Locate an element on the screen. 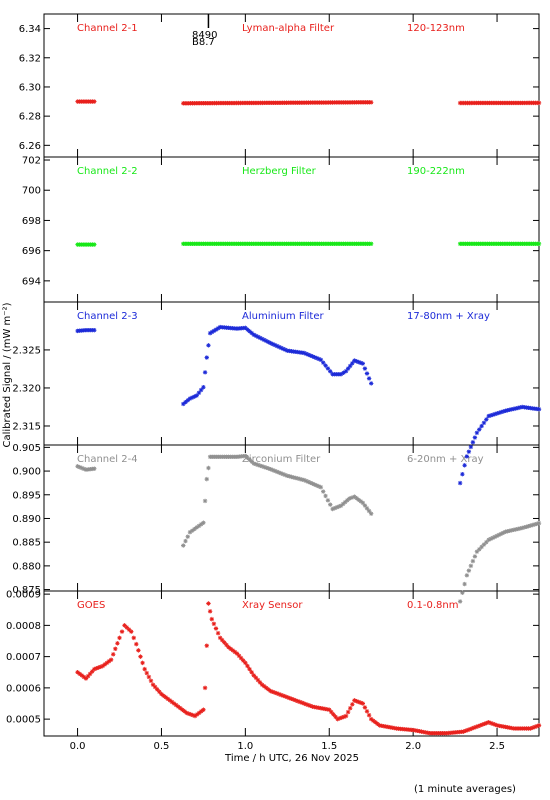  x-tick-label: 0.5 is located at coordinates (162, 746).